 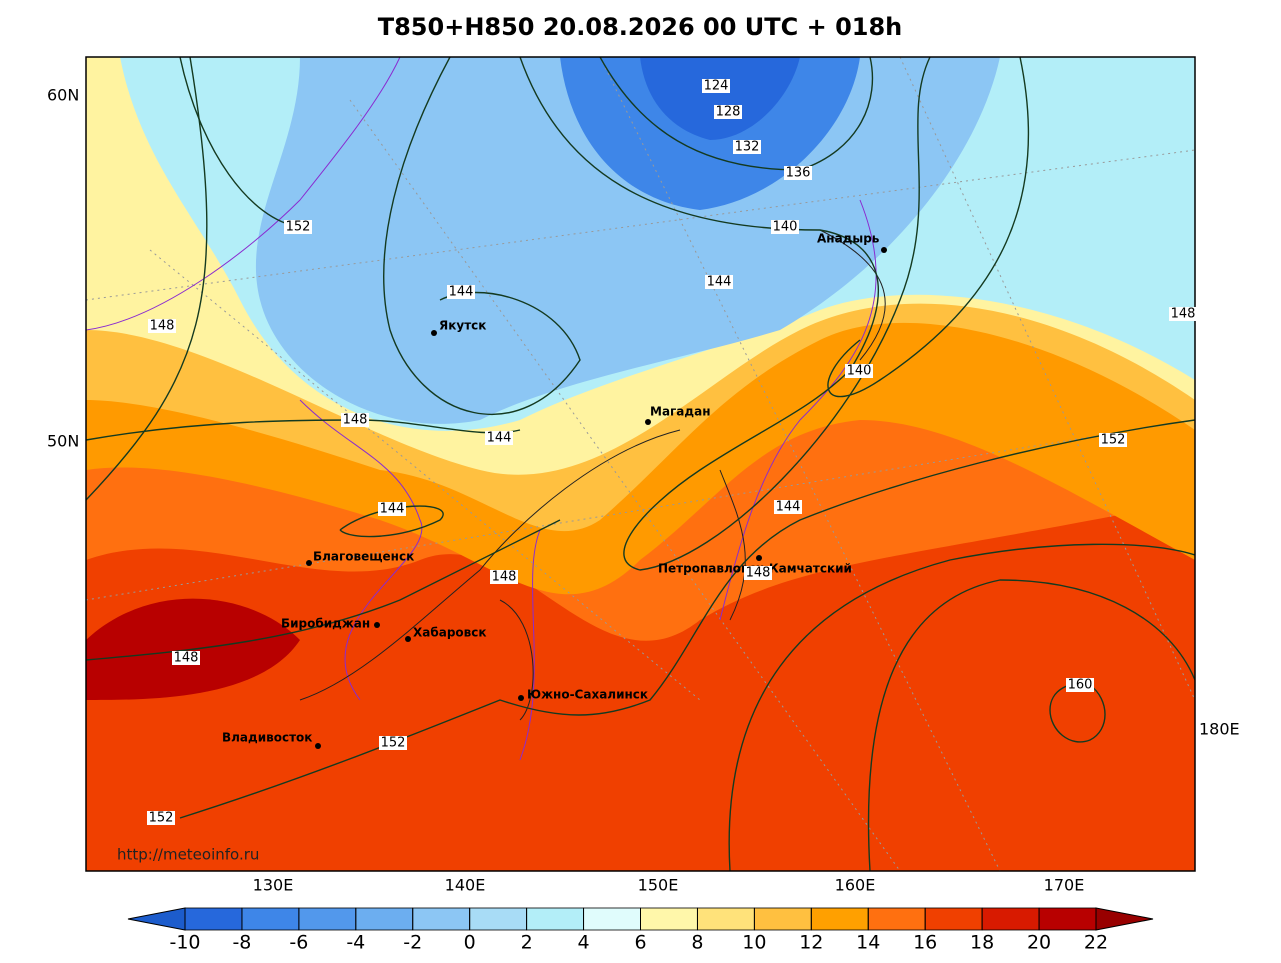 I want to click on title: T850+H850 20.08.2026 00 UTC + 018h, so click(x=640, y=27).